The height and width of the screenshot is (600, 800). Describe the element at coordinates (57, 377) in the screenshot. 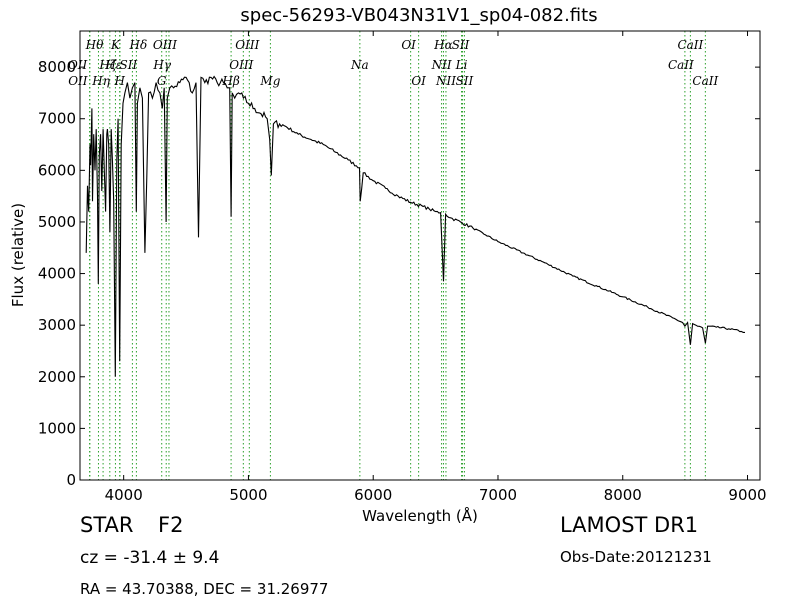

I see `y-tick-label: 2000` at that location.